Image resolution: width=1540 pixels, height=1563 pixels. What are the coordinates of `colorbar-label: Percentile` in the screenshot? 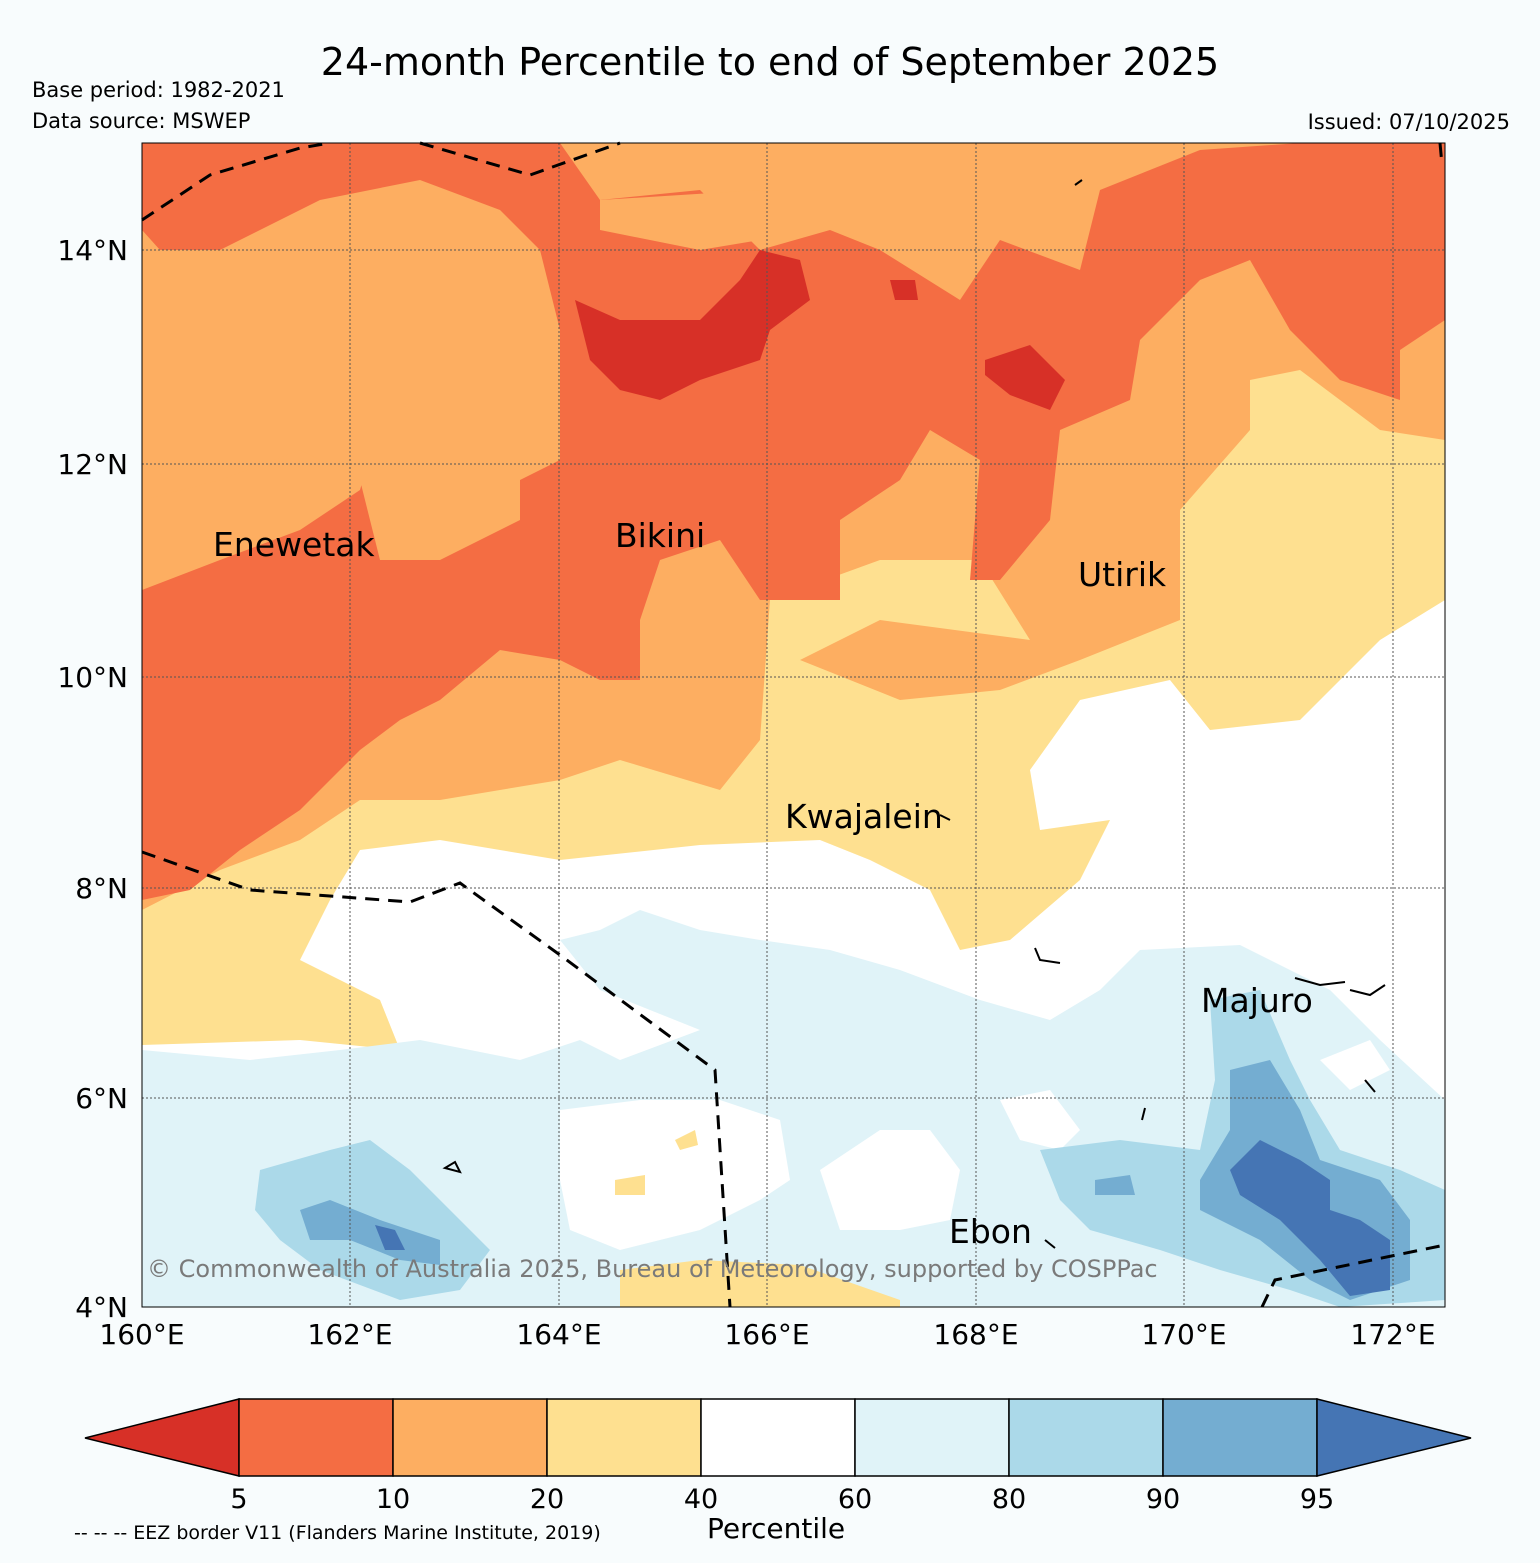 It's located at (776, 1528).